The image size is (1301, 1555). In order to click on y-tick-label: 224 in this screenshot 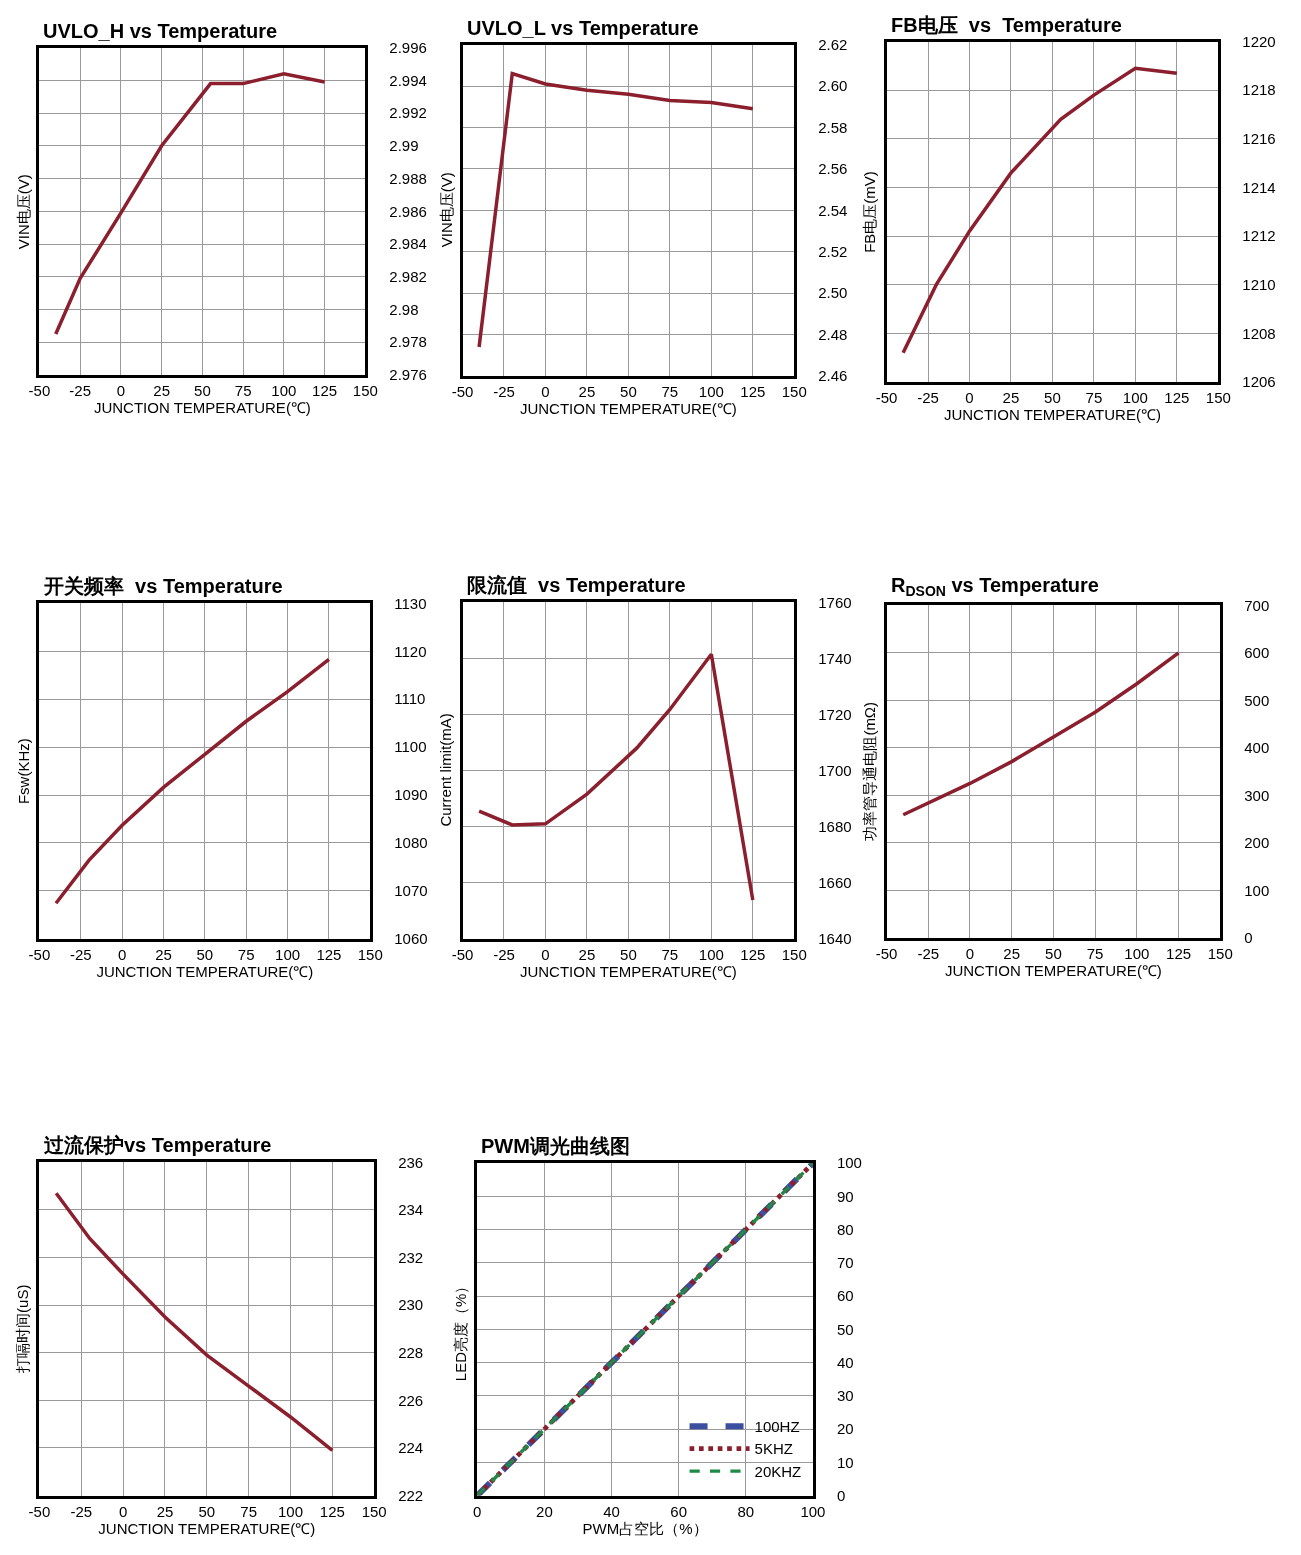, I will do `click(411, 1448)`.